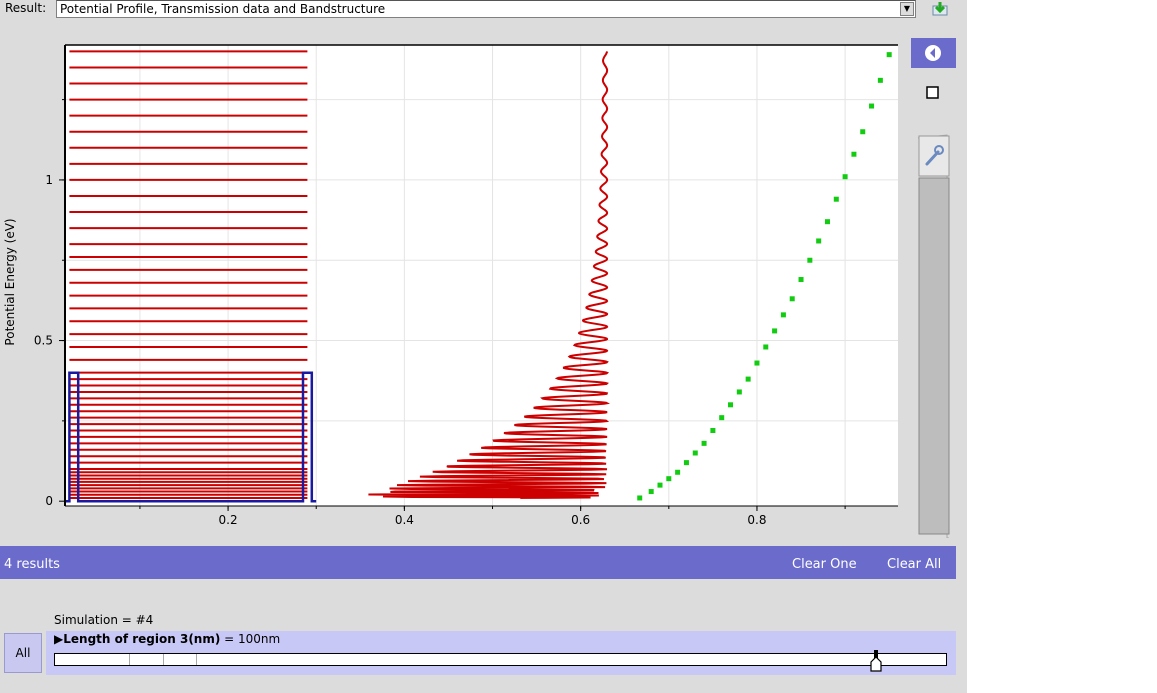 The width and height of the screenshot is (1157, 693). I want to click on parameter-label: ▶Length of region 3(nm) = 100nm, so click(167, 639).